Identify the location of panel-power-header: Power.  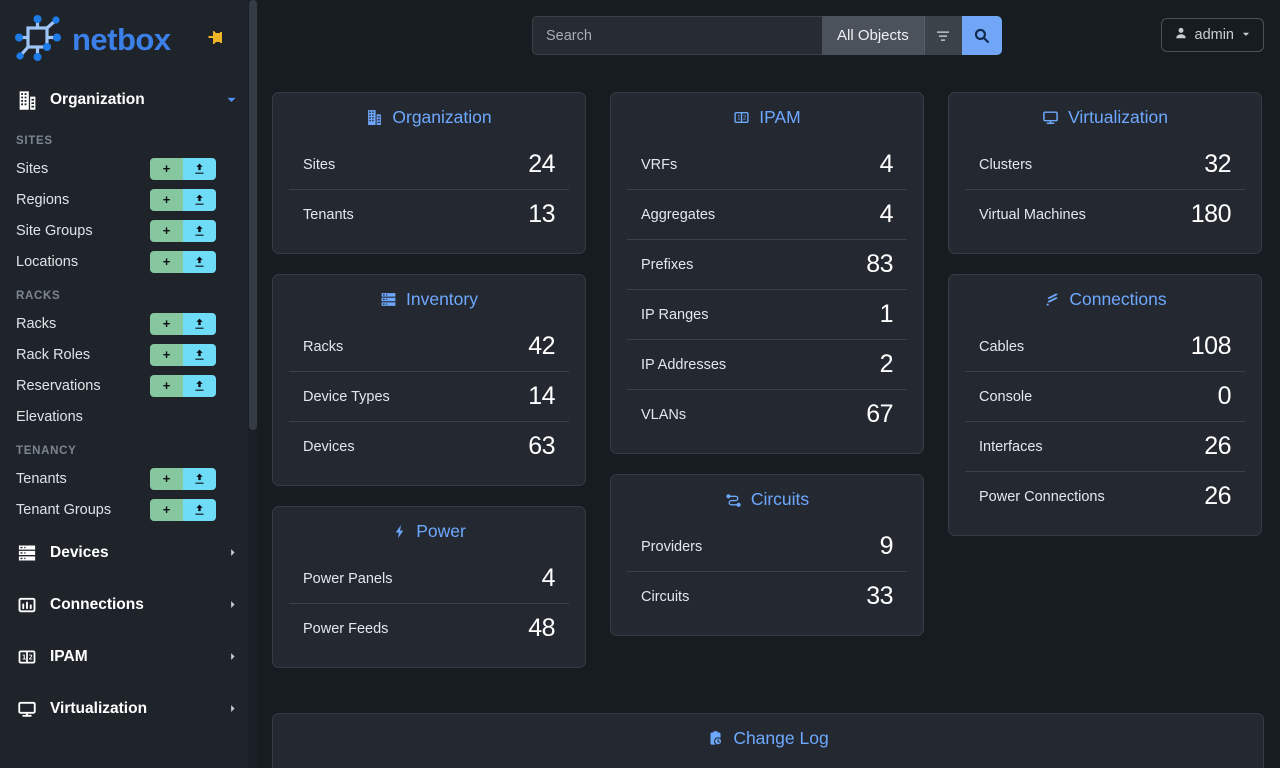
(429, 530).